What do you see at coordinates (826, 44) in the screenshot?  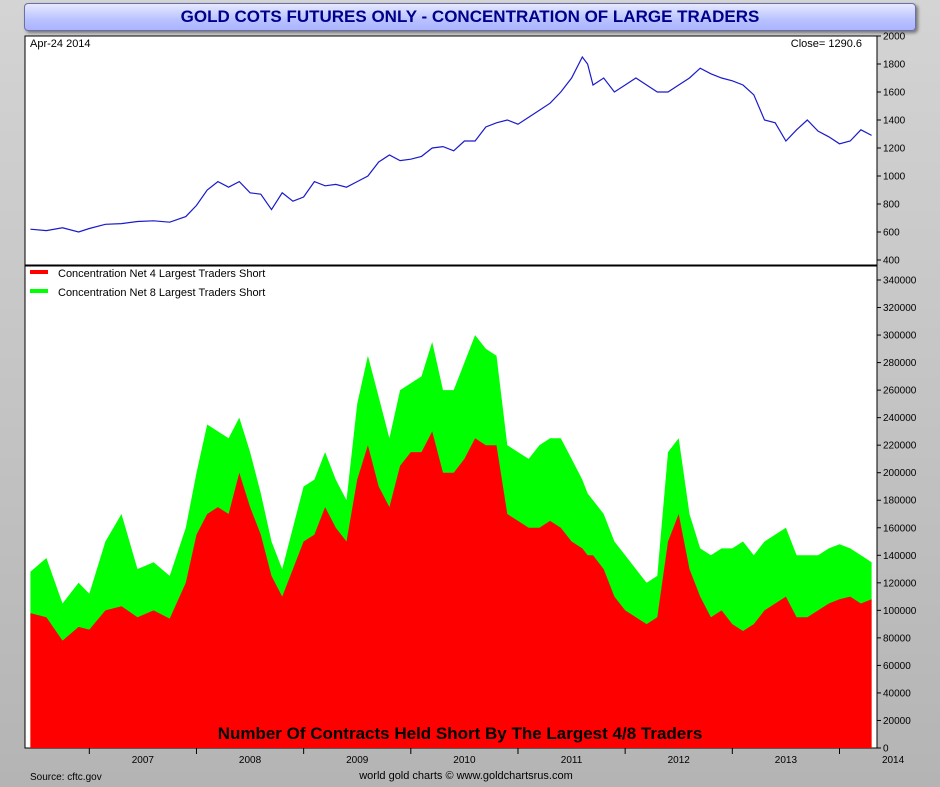 I see `close-label: Close= 1290.6` at bounding box center [826, 44].